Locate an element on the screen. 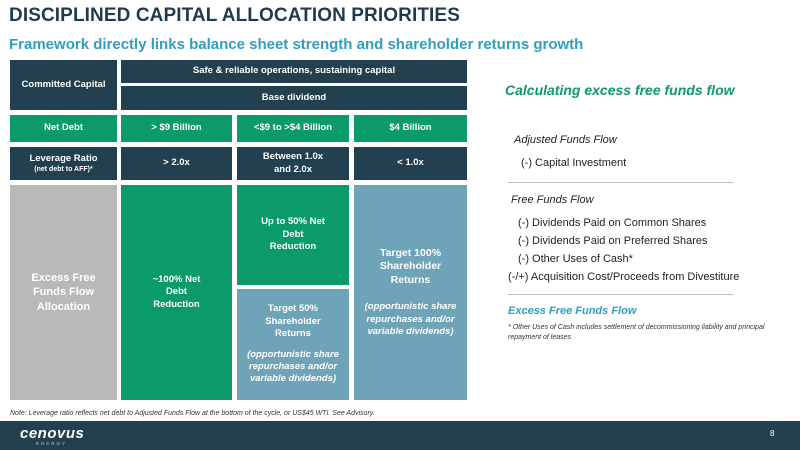 Image resolution: width=800 pixels, height=450 pixels. leverage-tier-2: Between 1.0x and 2.0x is located at coordinates (293, 163).